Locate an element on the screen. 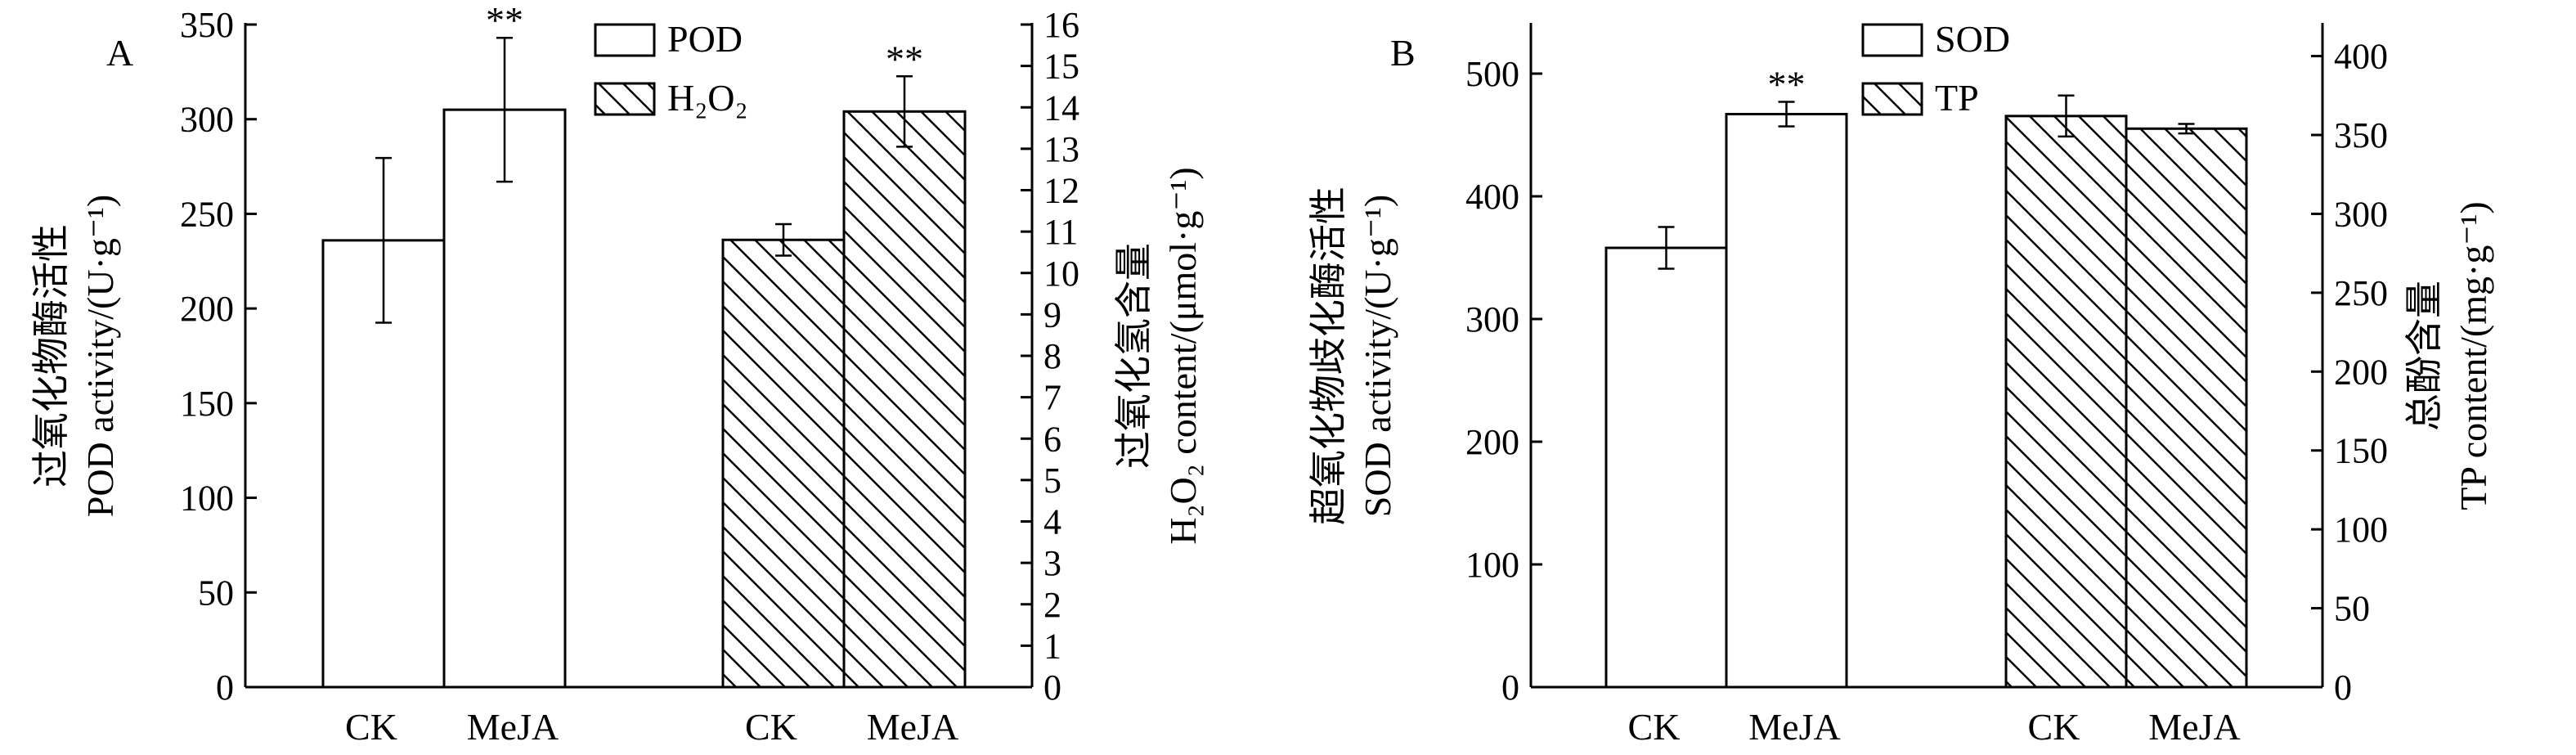  right-tick-label: 1 is located at coordinates (1052, 646).